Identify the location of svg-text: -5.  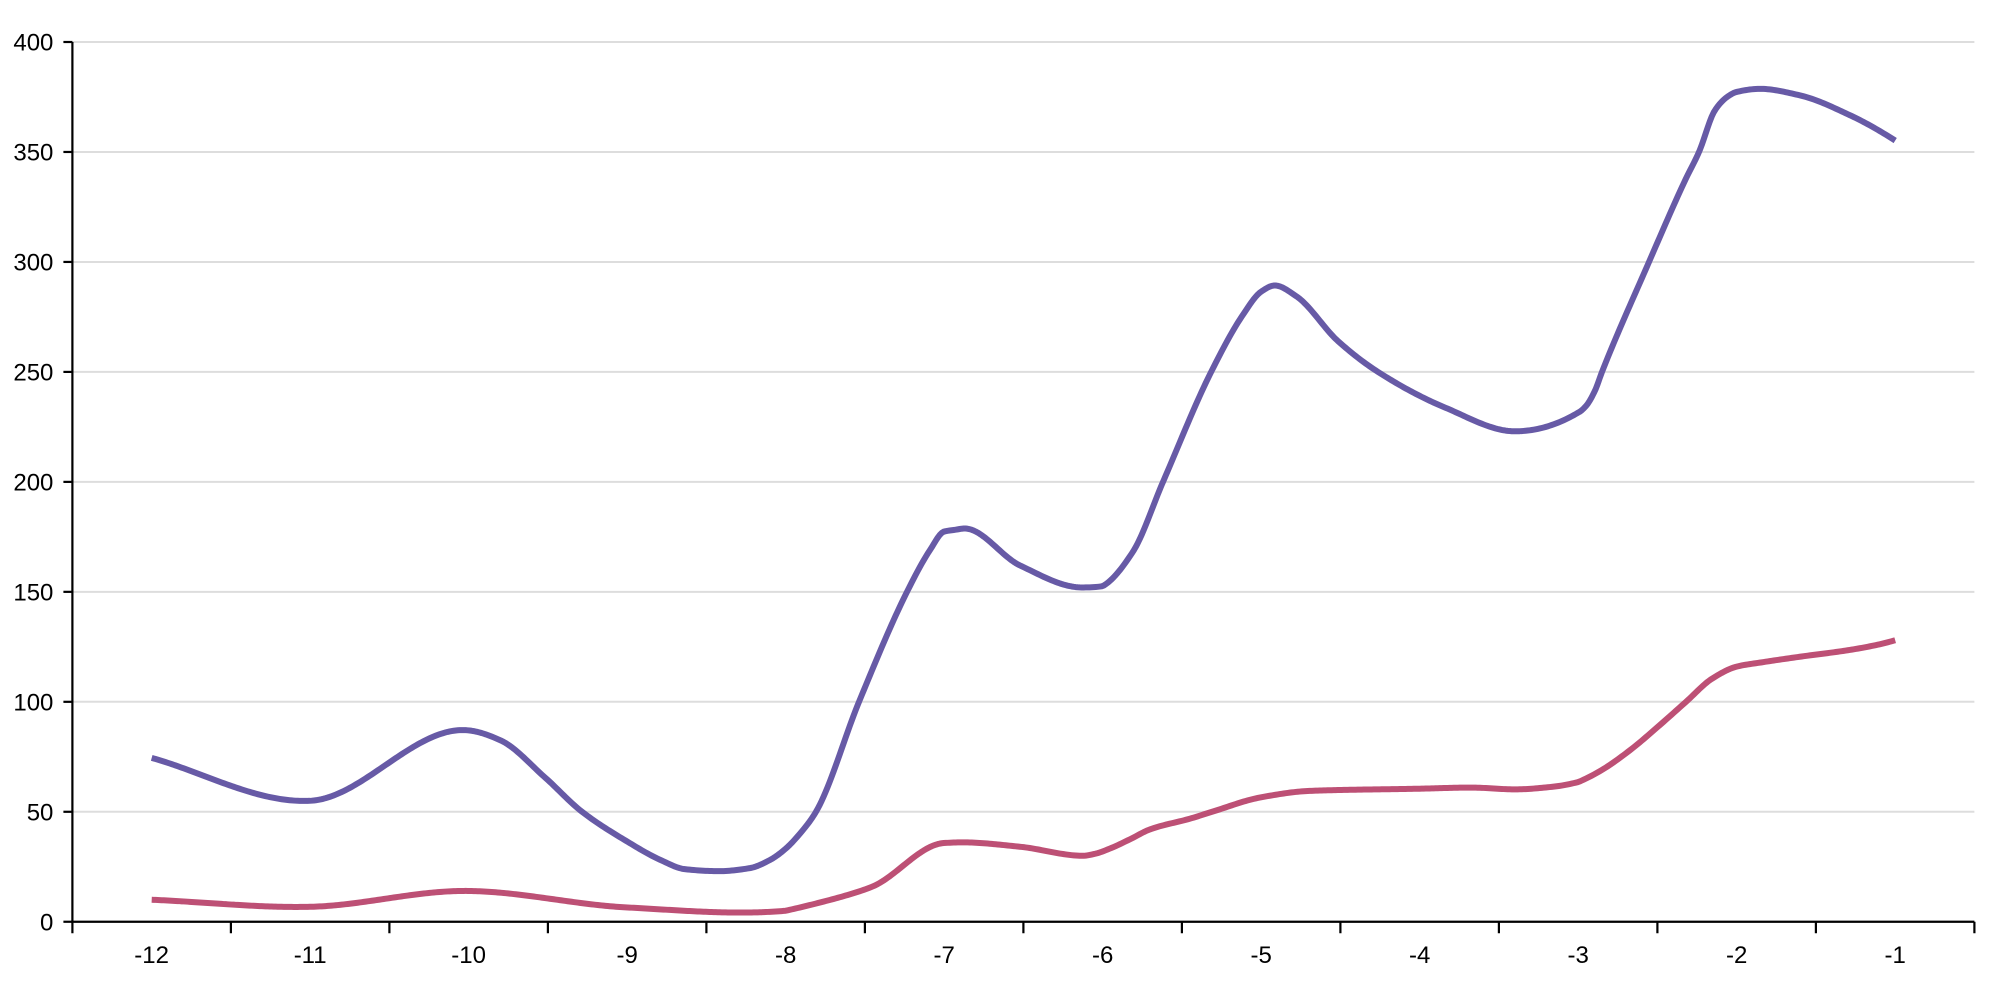
(1260, 955).